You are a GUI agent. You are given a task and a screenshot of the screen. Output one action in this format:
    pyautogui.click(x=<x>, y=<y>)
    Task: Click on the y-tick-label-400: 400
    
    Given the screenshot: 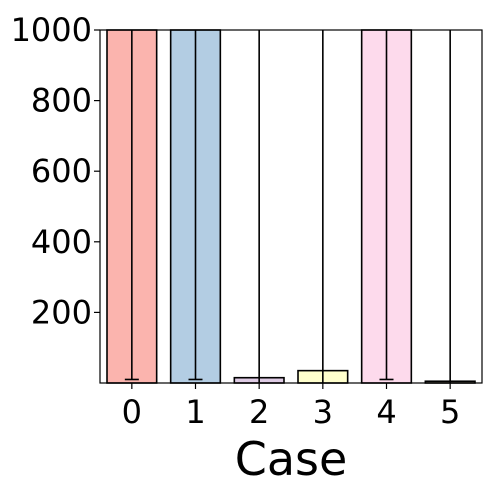 What is the action you would take?
    pyautogui.click(x=61, y=242)
    